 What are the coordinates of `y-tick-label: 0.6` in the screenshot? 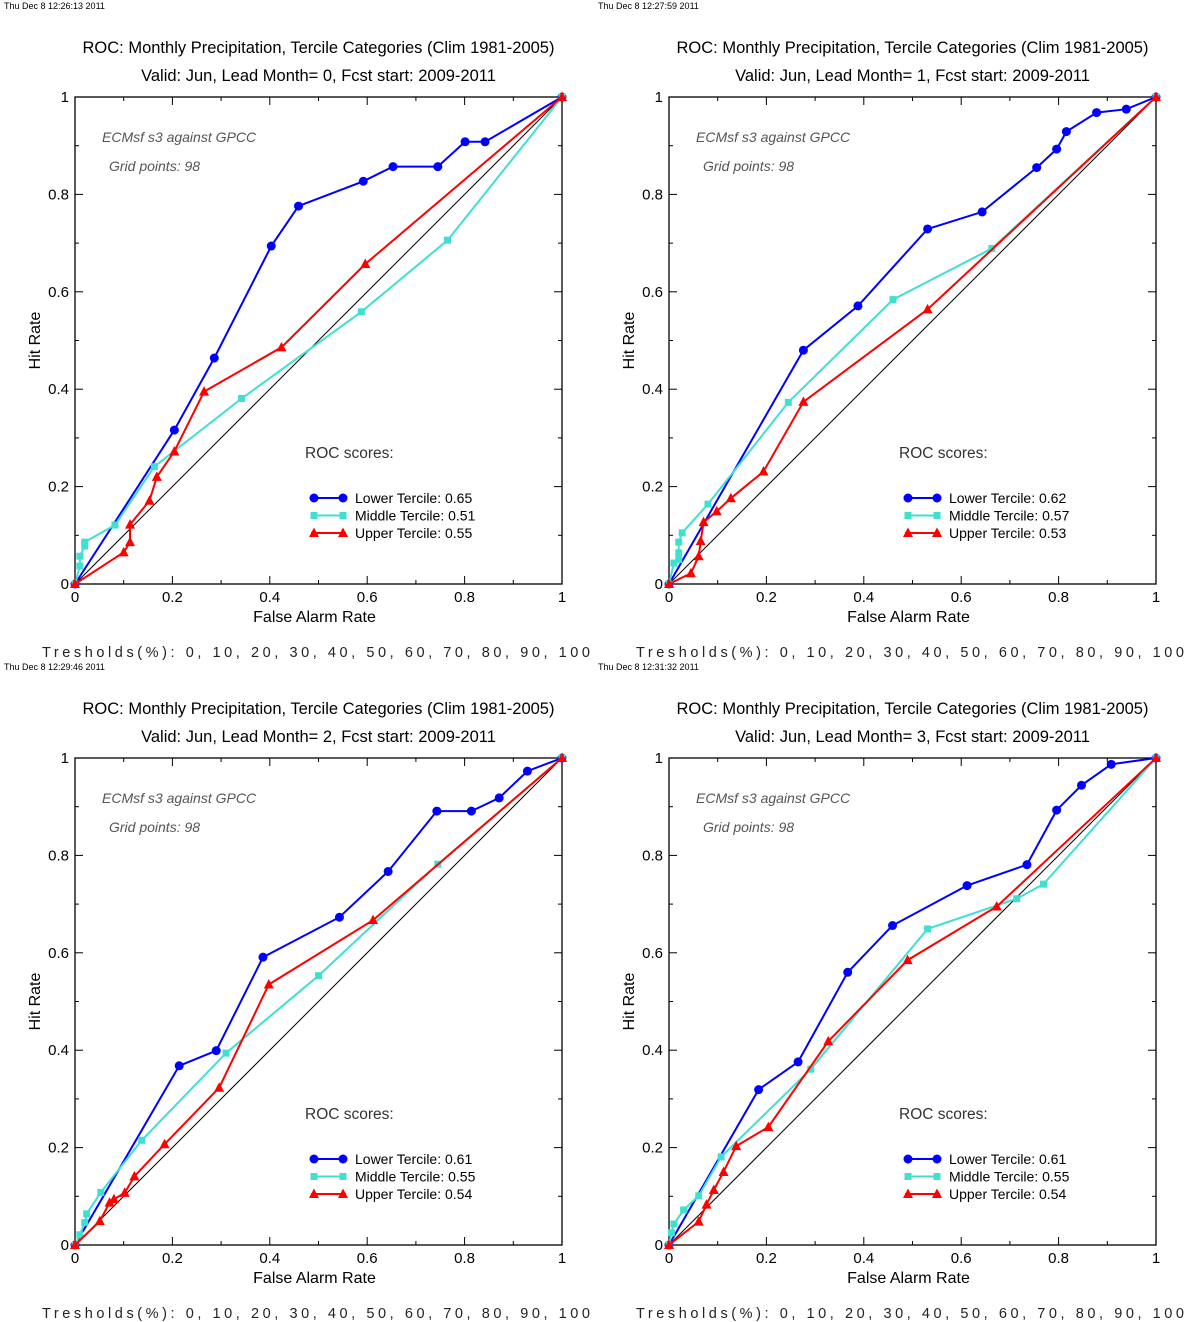 It's located at (58, 292).